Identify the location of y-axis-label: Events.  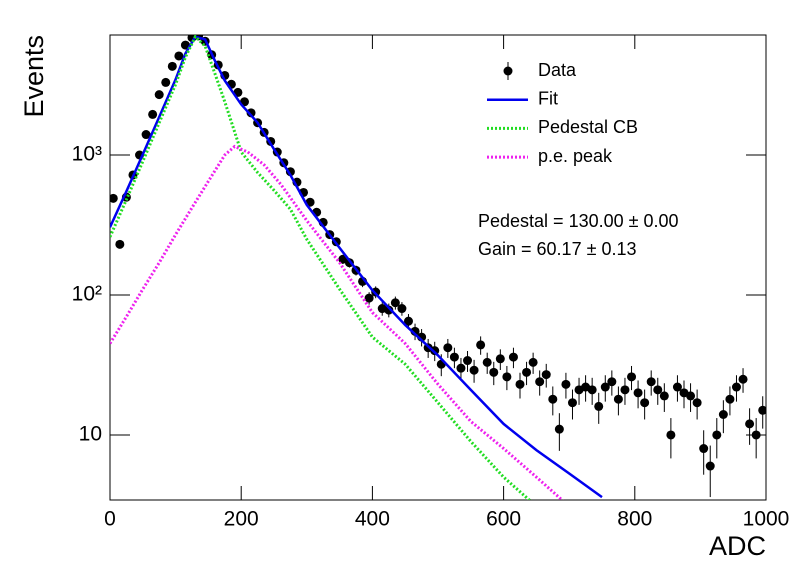
(34, 76).